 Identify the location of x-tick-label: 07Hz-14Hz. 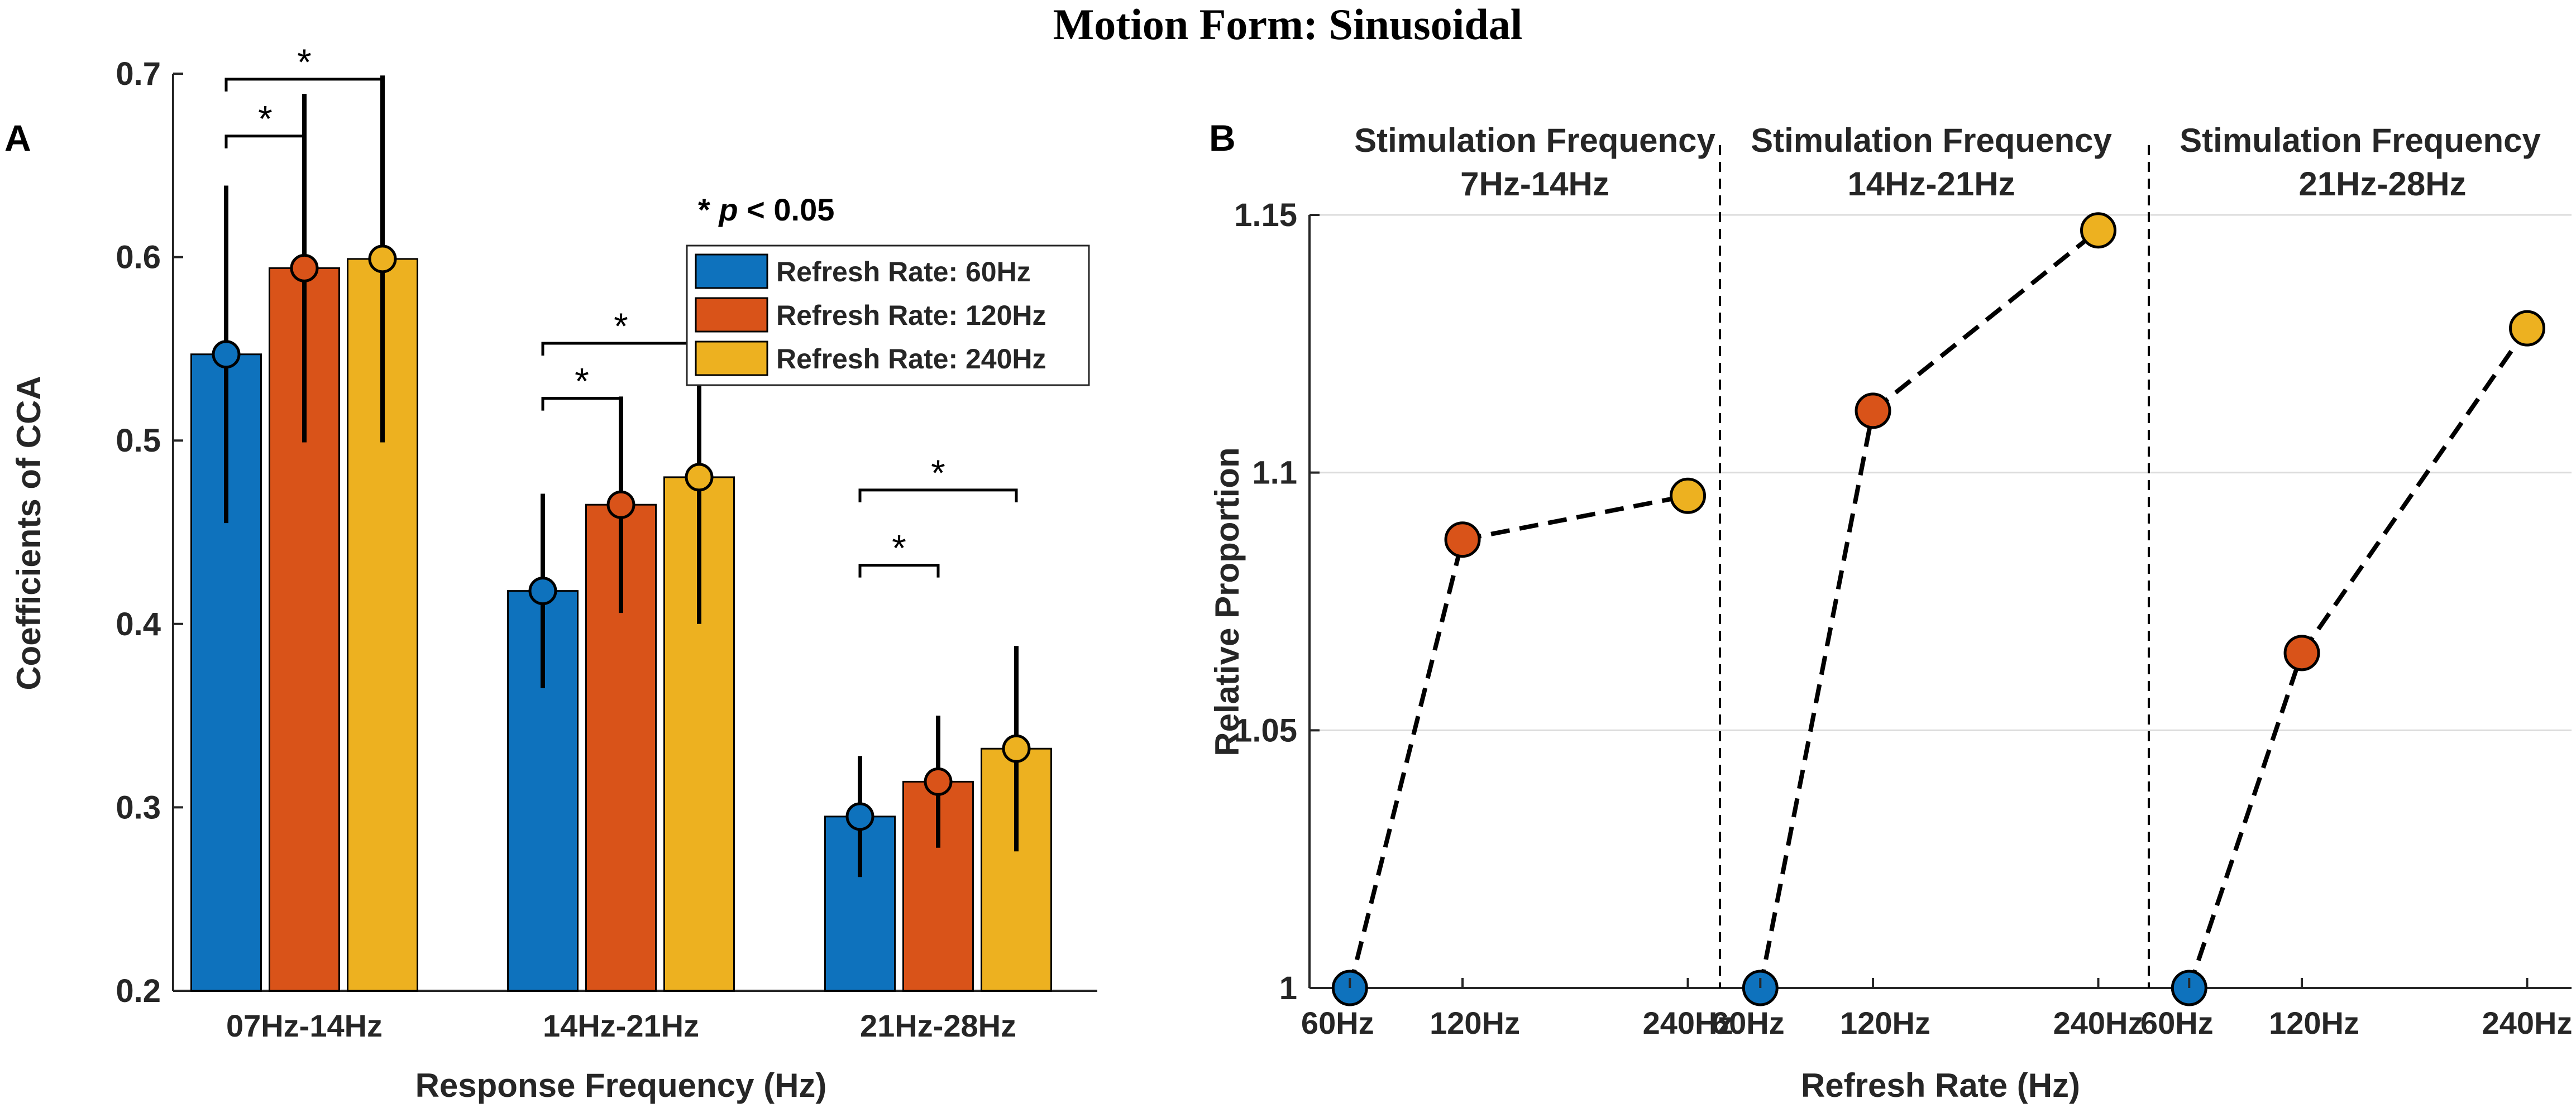
(304, 1025).